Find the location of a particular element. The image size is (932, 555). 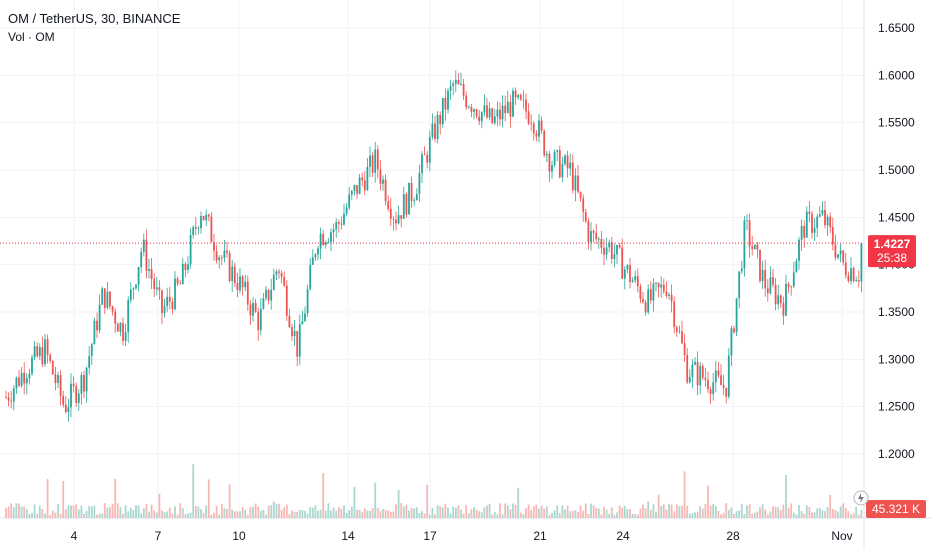

lightning-icon-glyph is located at coordinates (861, 498).